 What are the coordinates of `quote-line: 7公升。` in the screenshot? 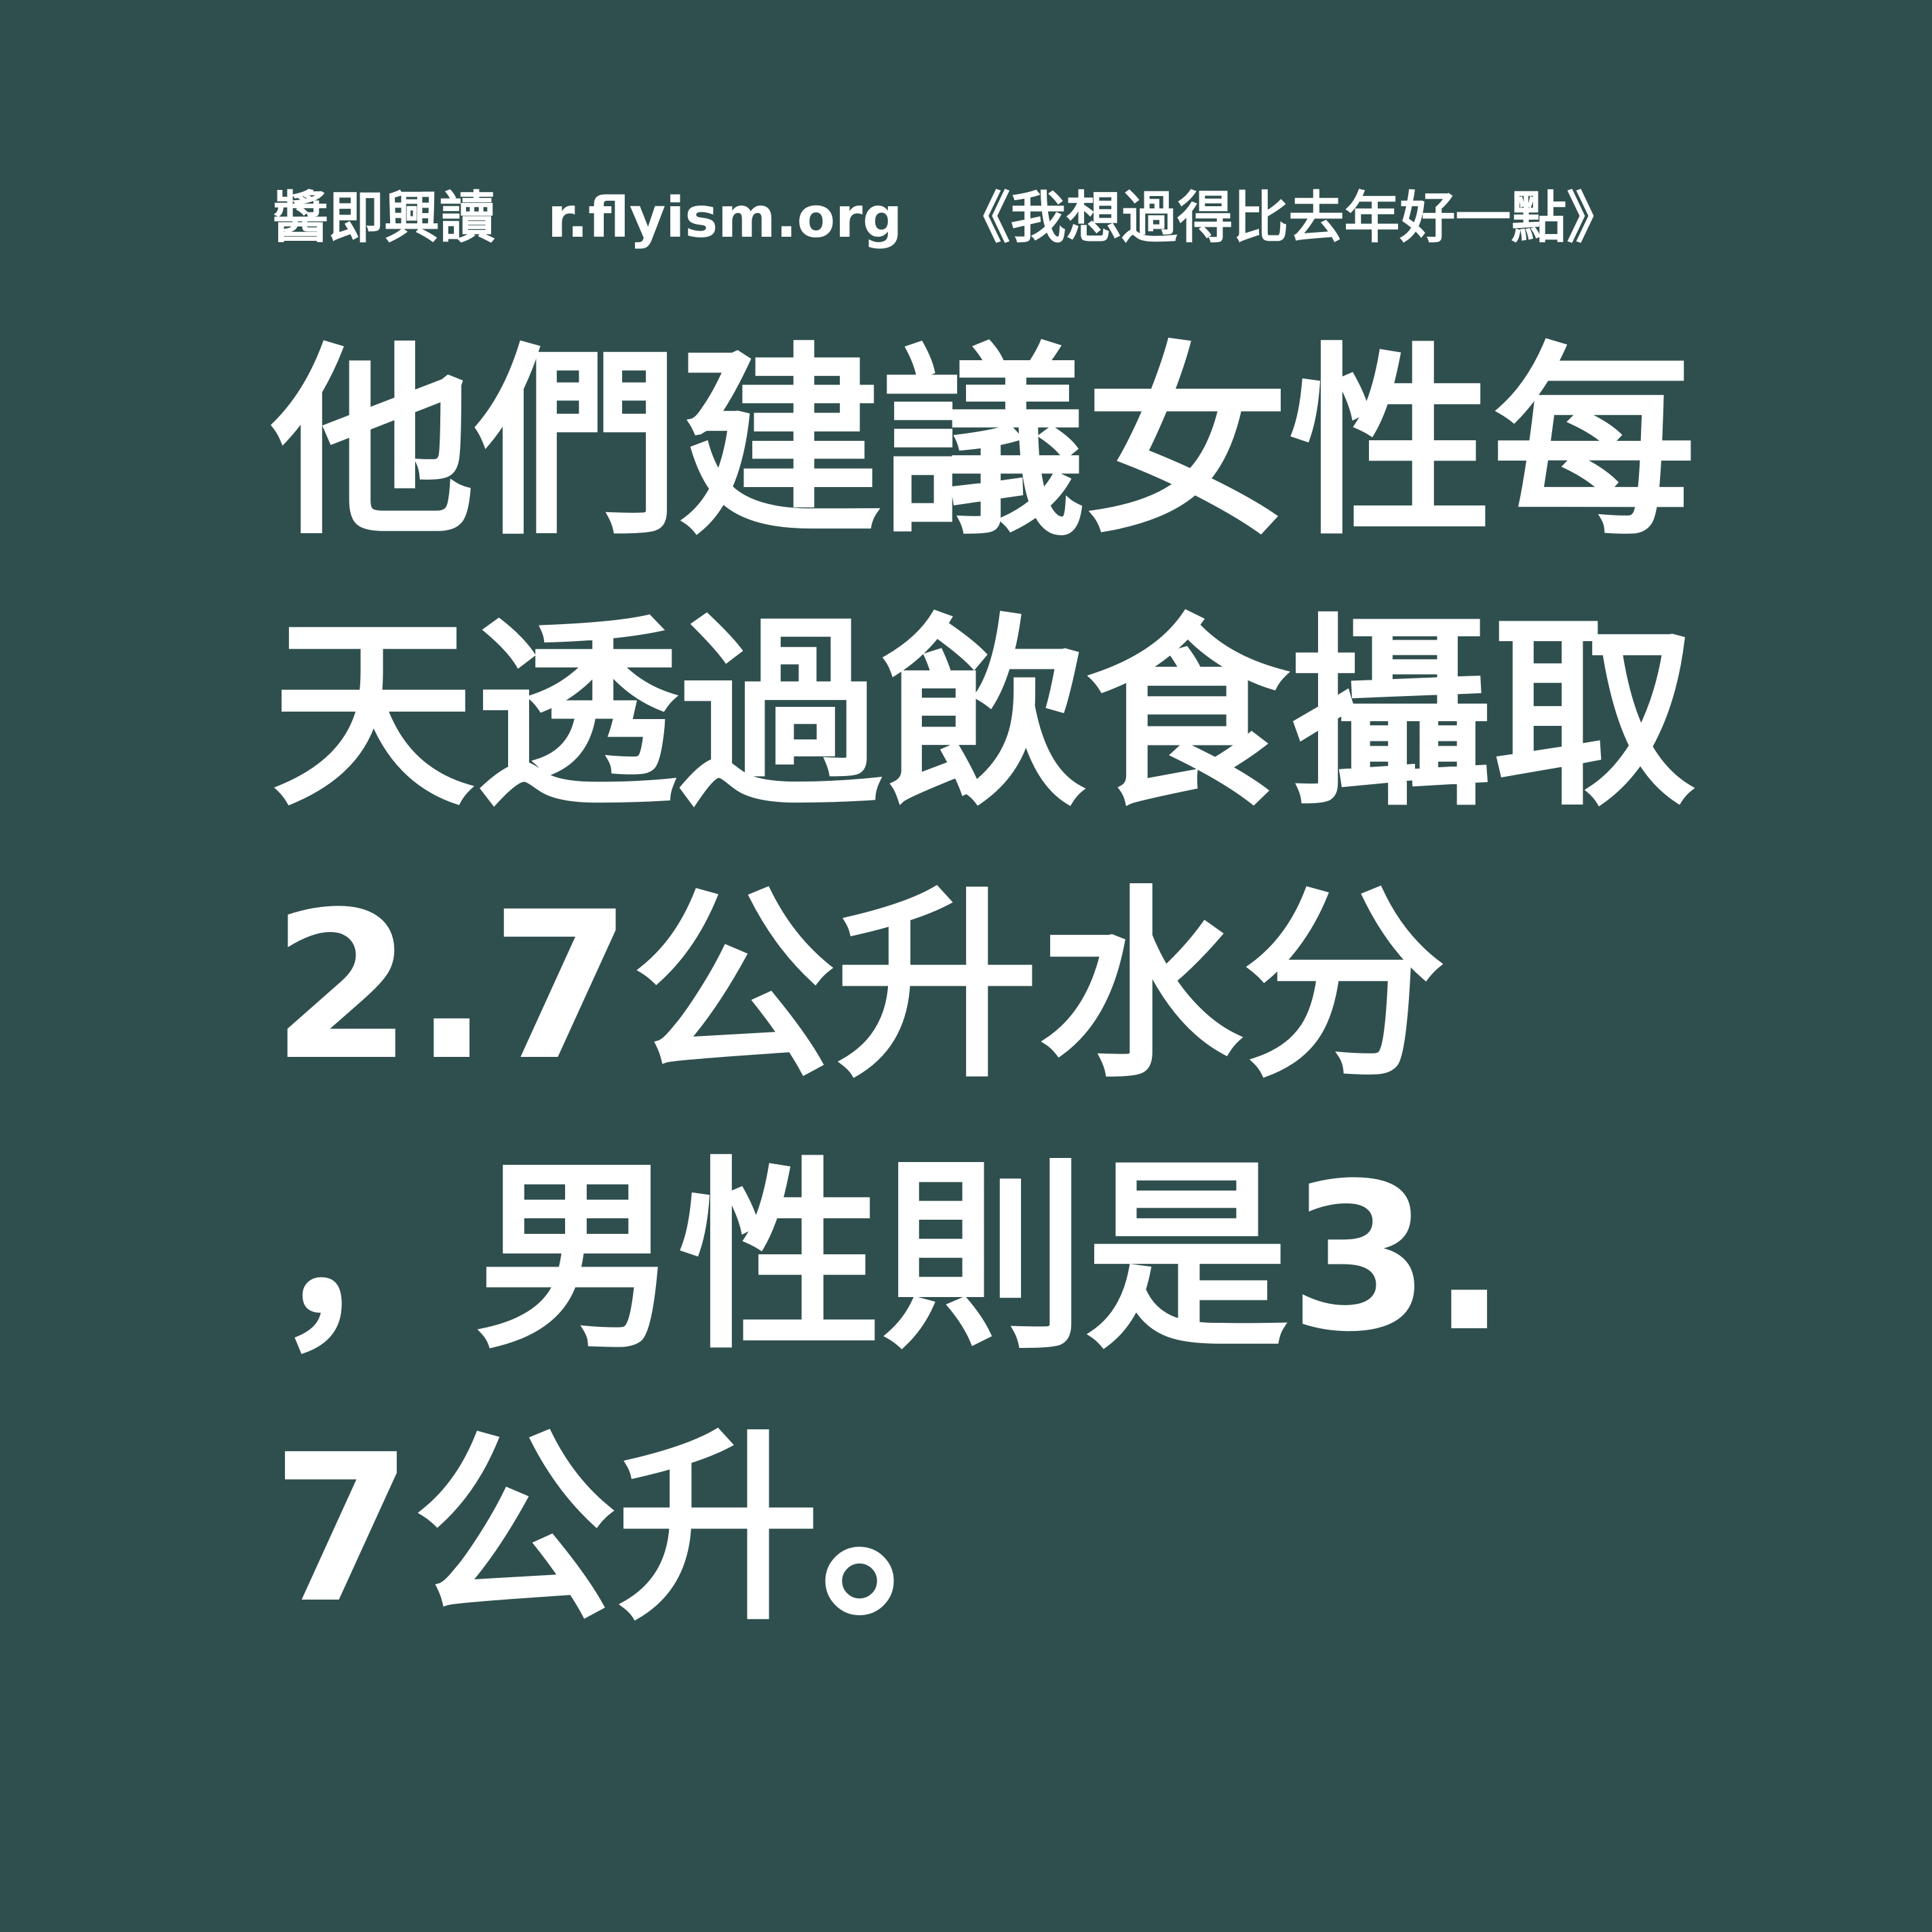 It's located at (647, 1529).